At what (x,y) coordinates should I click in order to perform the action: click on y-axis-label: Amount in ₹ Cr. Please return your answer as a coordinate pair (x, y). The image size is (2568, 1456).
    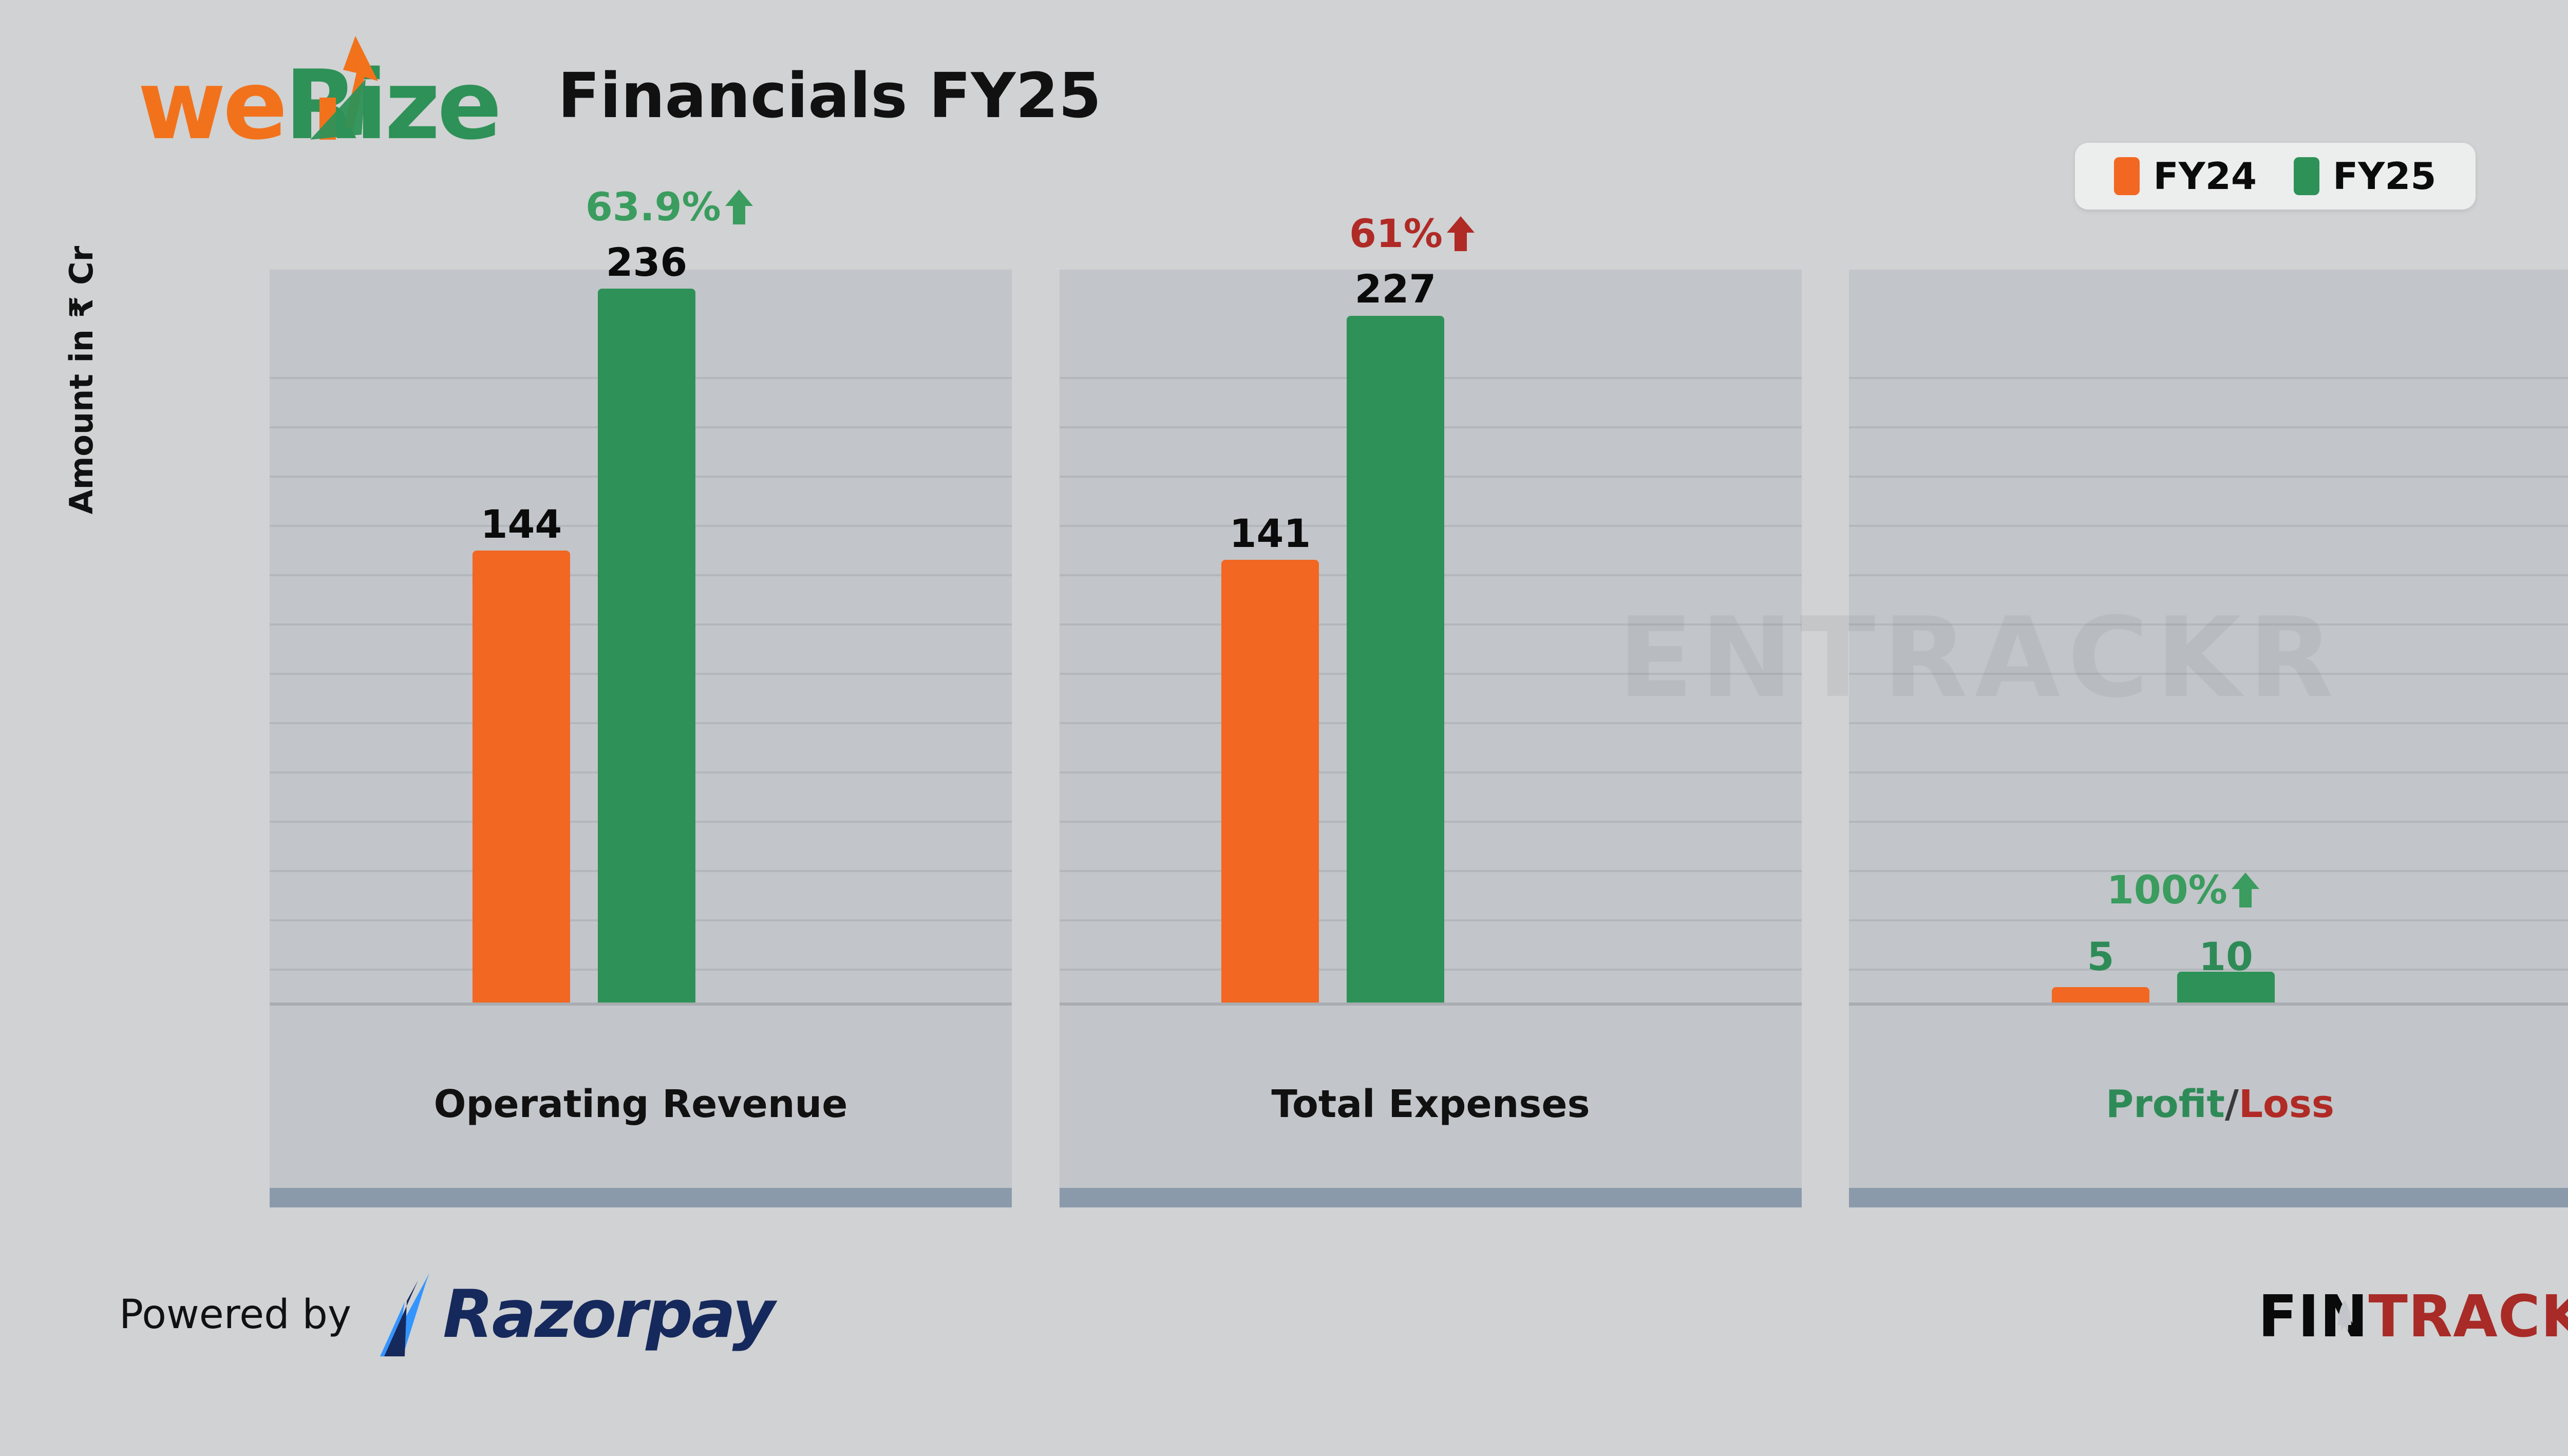
    Looking at the image, I should click on (81, 380).